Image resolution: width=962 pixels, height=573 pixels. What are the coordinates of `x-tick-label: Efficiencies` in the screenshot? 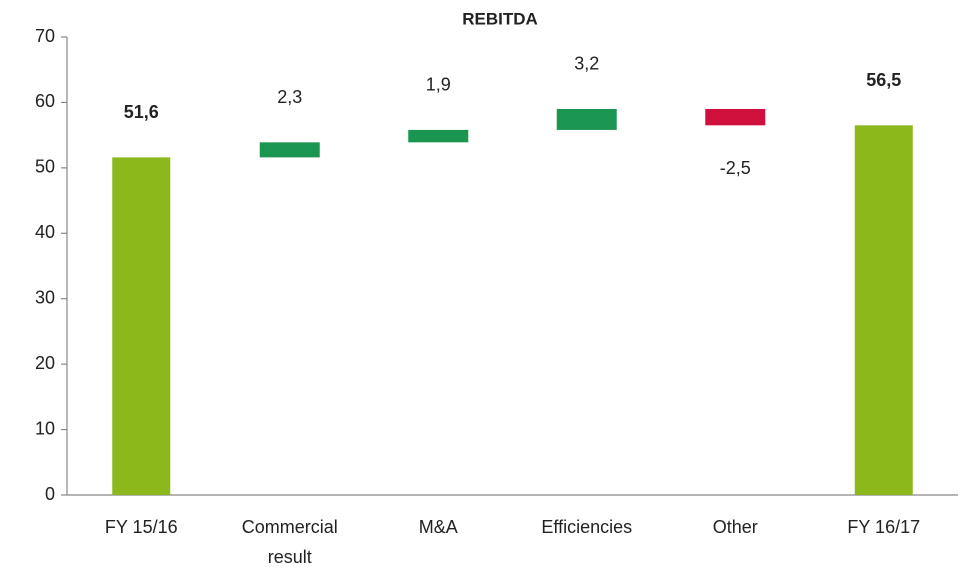 It's located at (586, 527).